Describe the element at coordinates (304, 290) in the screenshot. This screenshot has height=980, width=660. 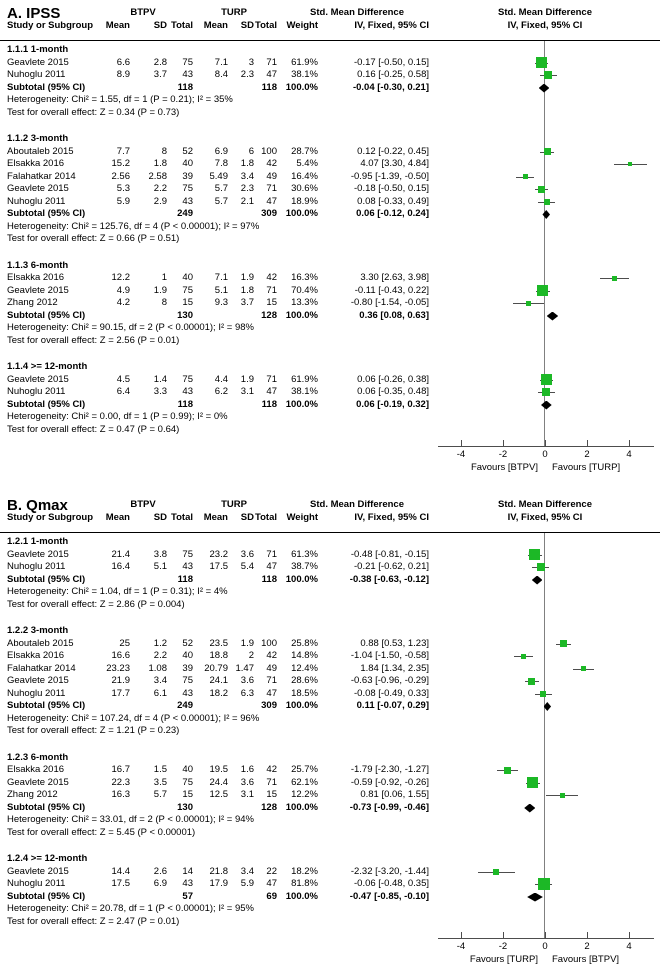
I see `weight-cell: 70.4%` at that location.